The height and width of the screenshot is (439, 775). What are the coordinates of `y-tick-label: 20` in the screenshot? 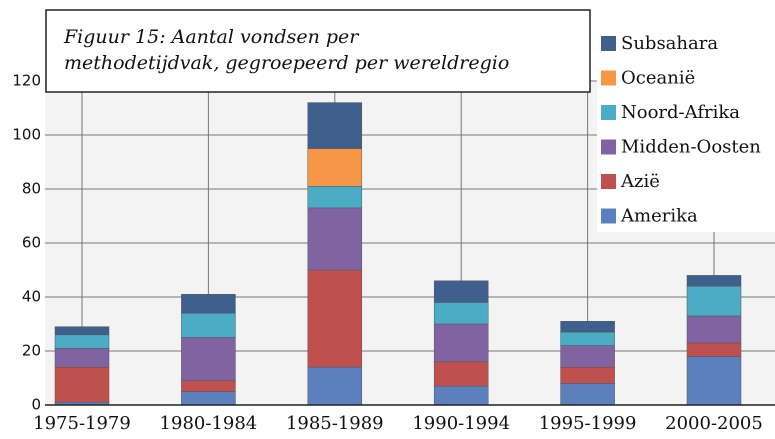 It's located at (31, 351).